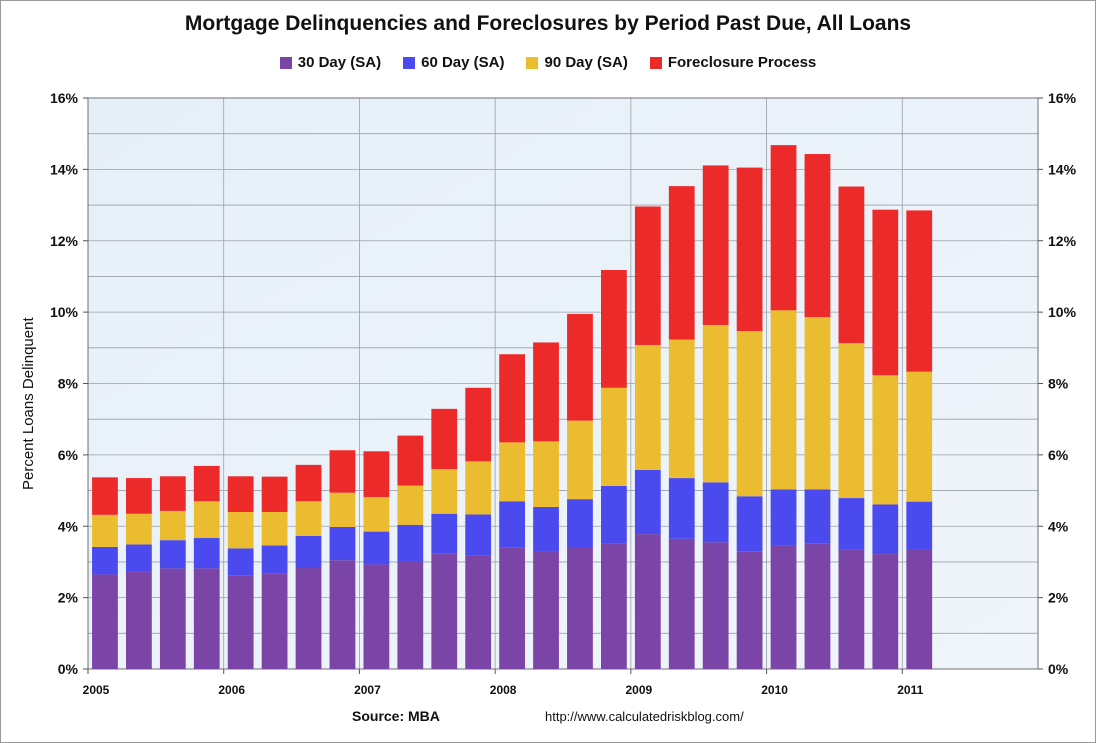  I want to click on y-tick-label-right: 16%, so click(1062, 98).